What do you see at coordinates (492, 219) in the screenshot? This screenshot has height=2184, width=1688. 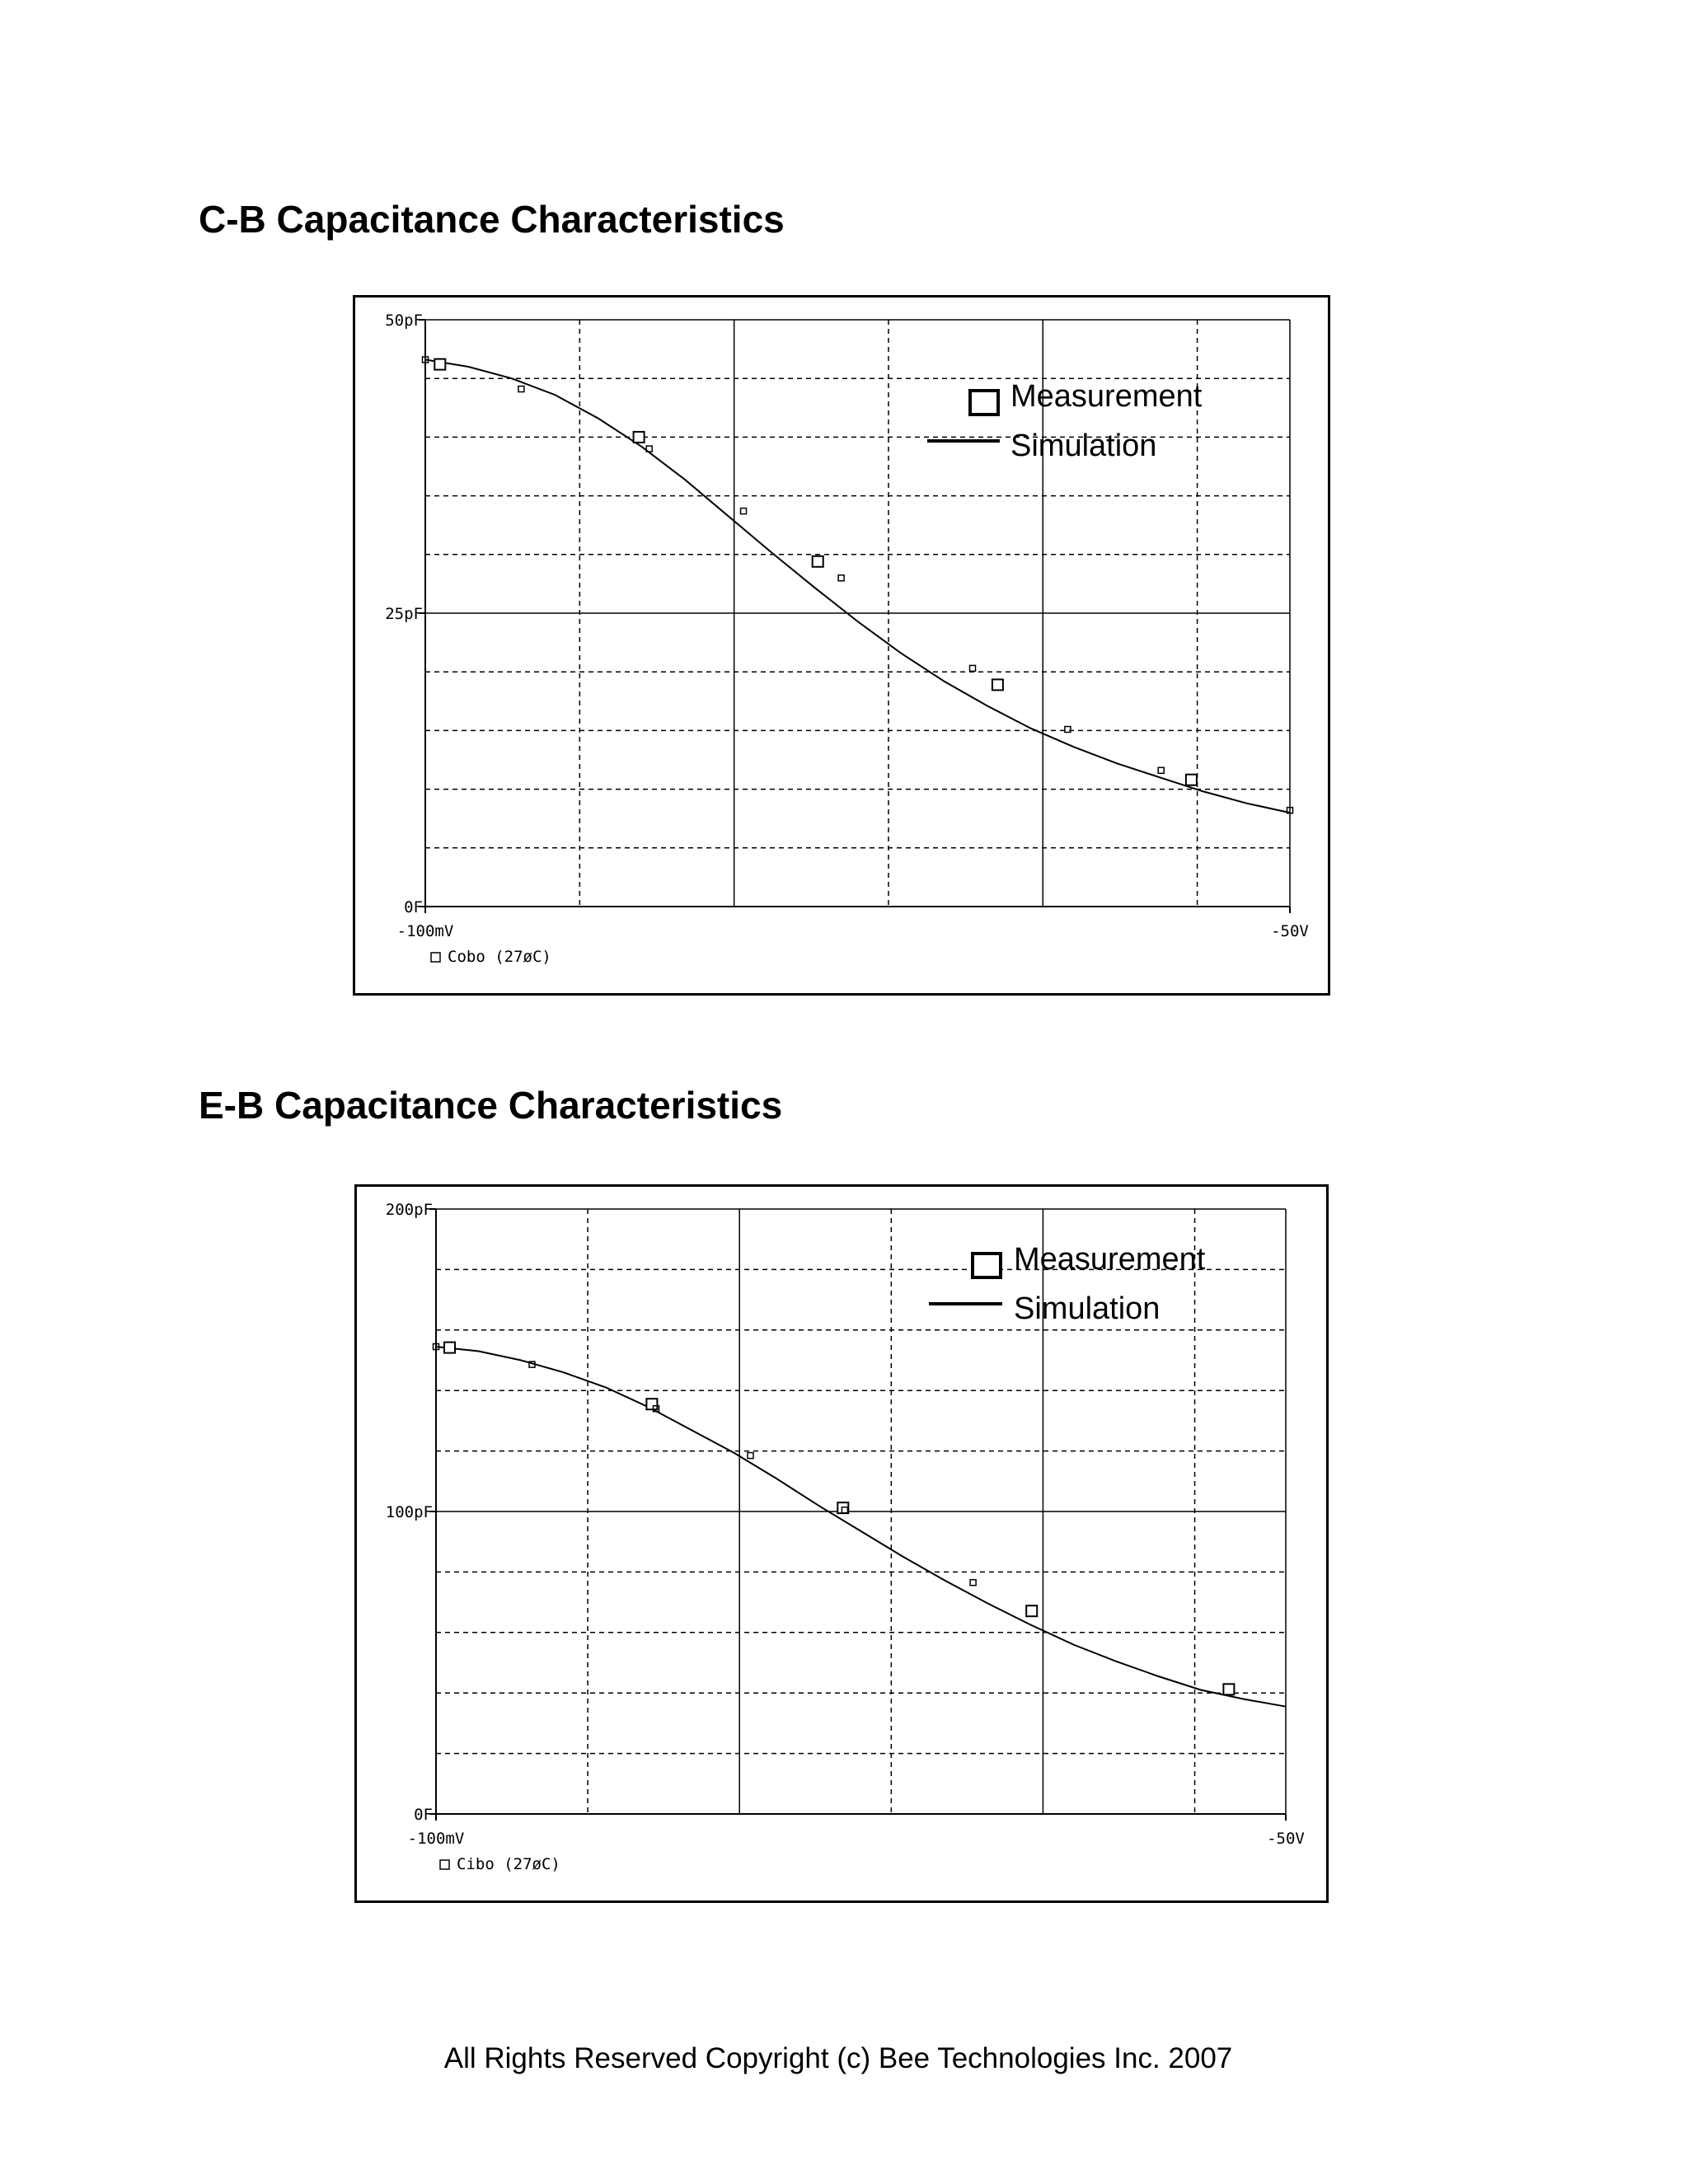 I see `cb-chart-title: C-B Capacitance Characteristics` at bounding box center [492, 219].